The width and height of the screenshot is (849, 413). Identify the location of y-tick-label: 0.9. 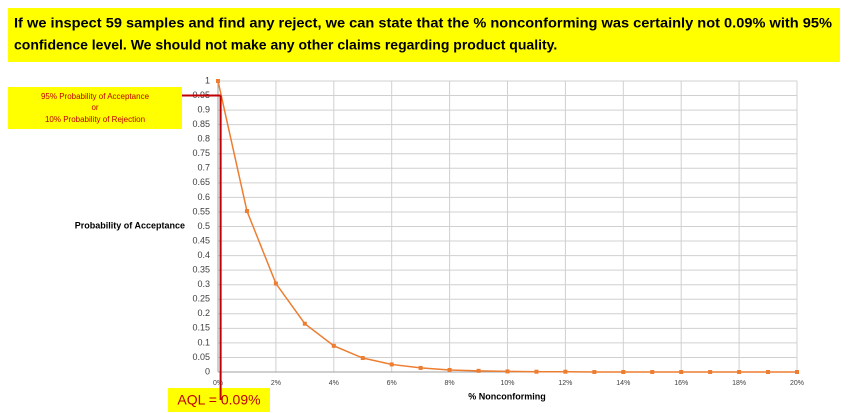
(203, 109).